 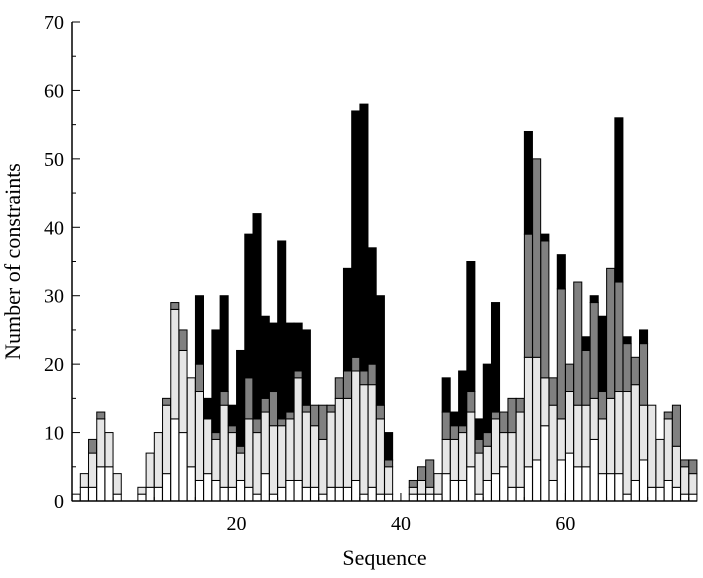 What do you see at coordinates (59, 502) in the screenshot?
I see `y-tick-label: 0` at bounding box center [59, 502].